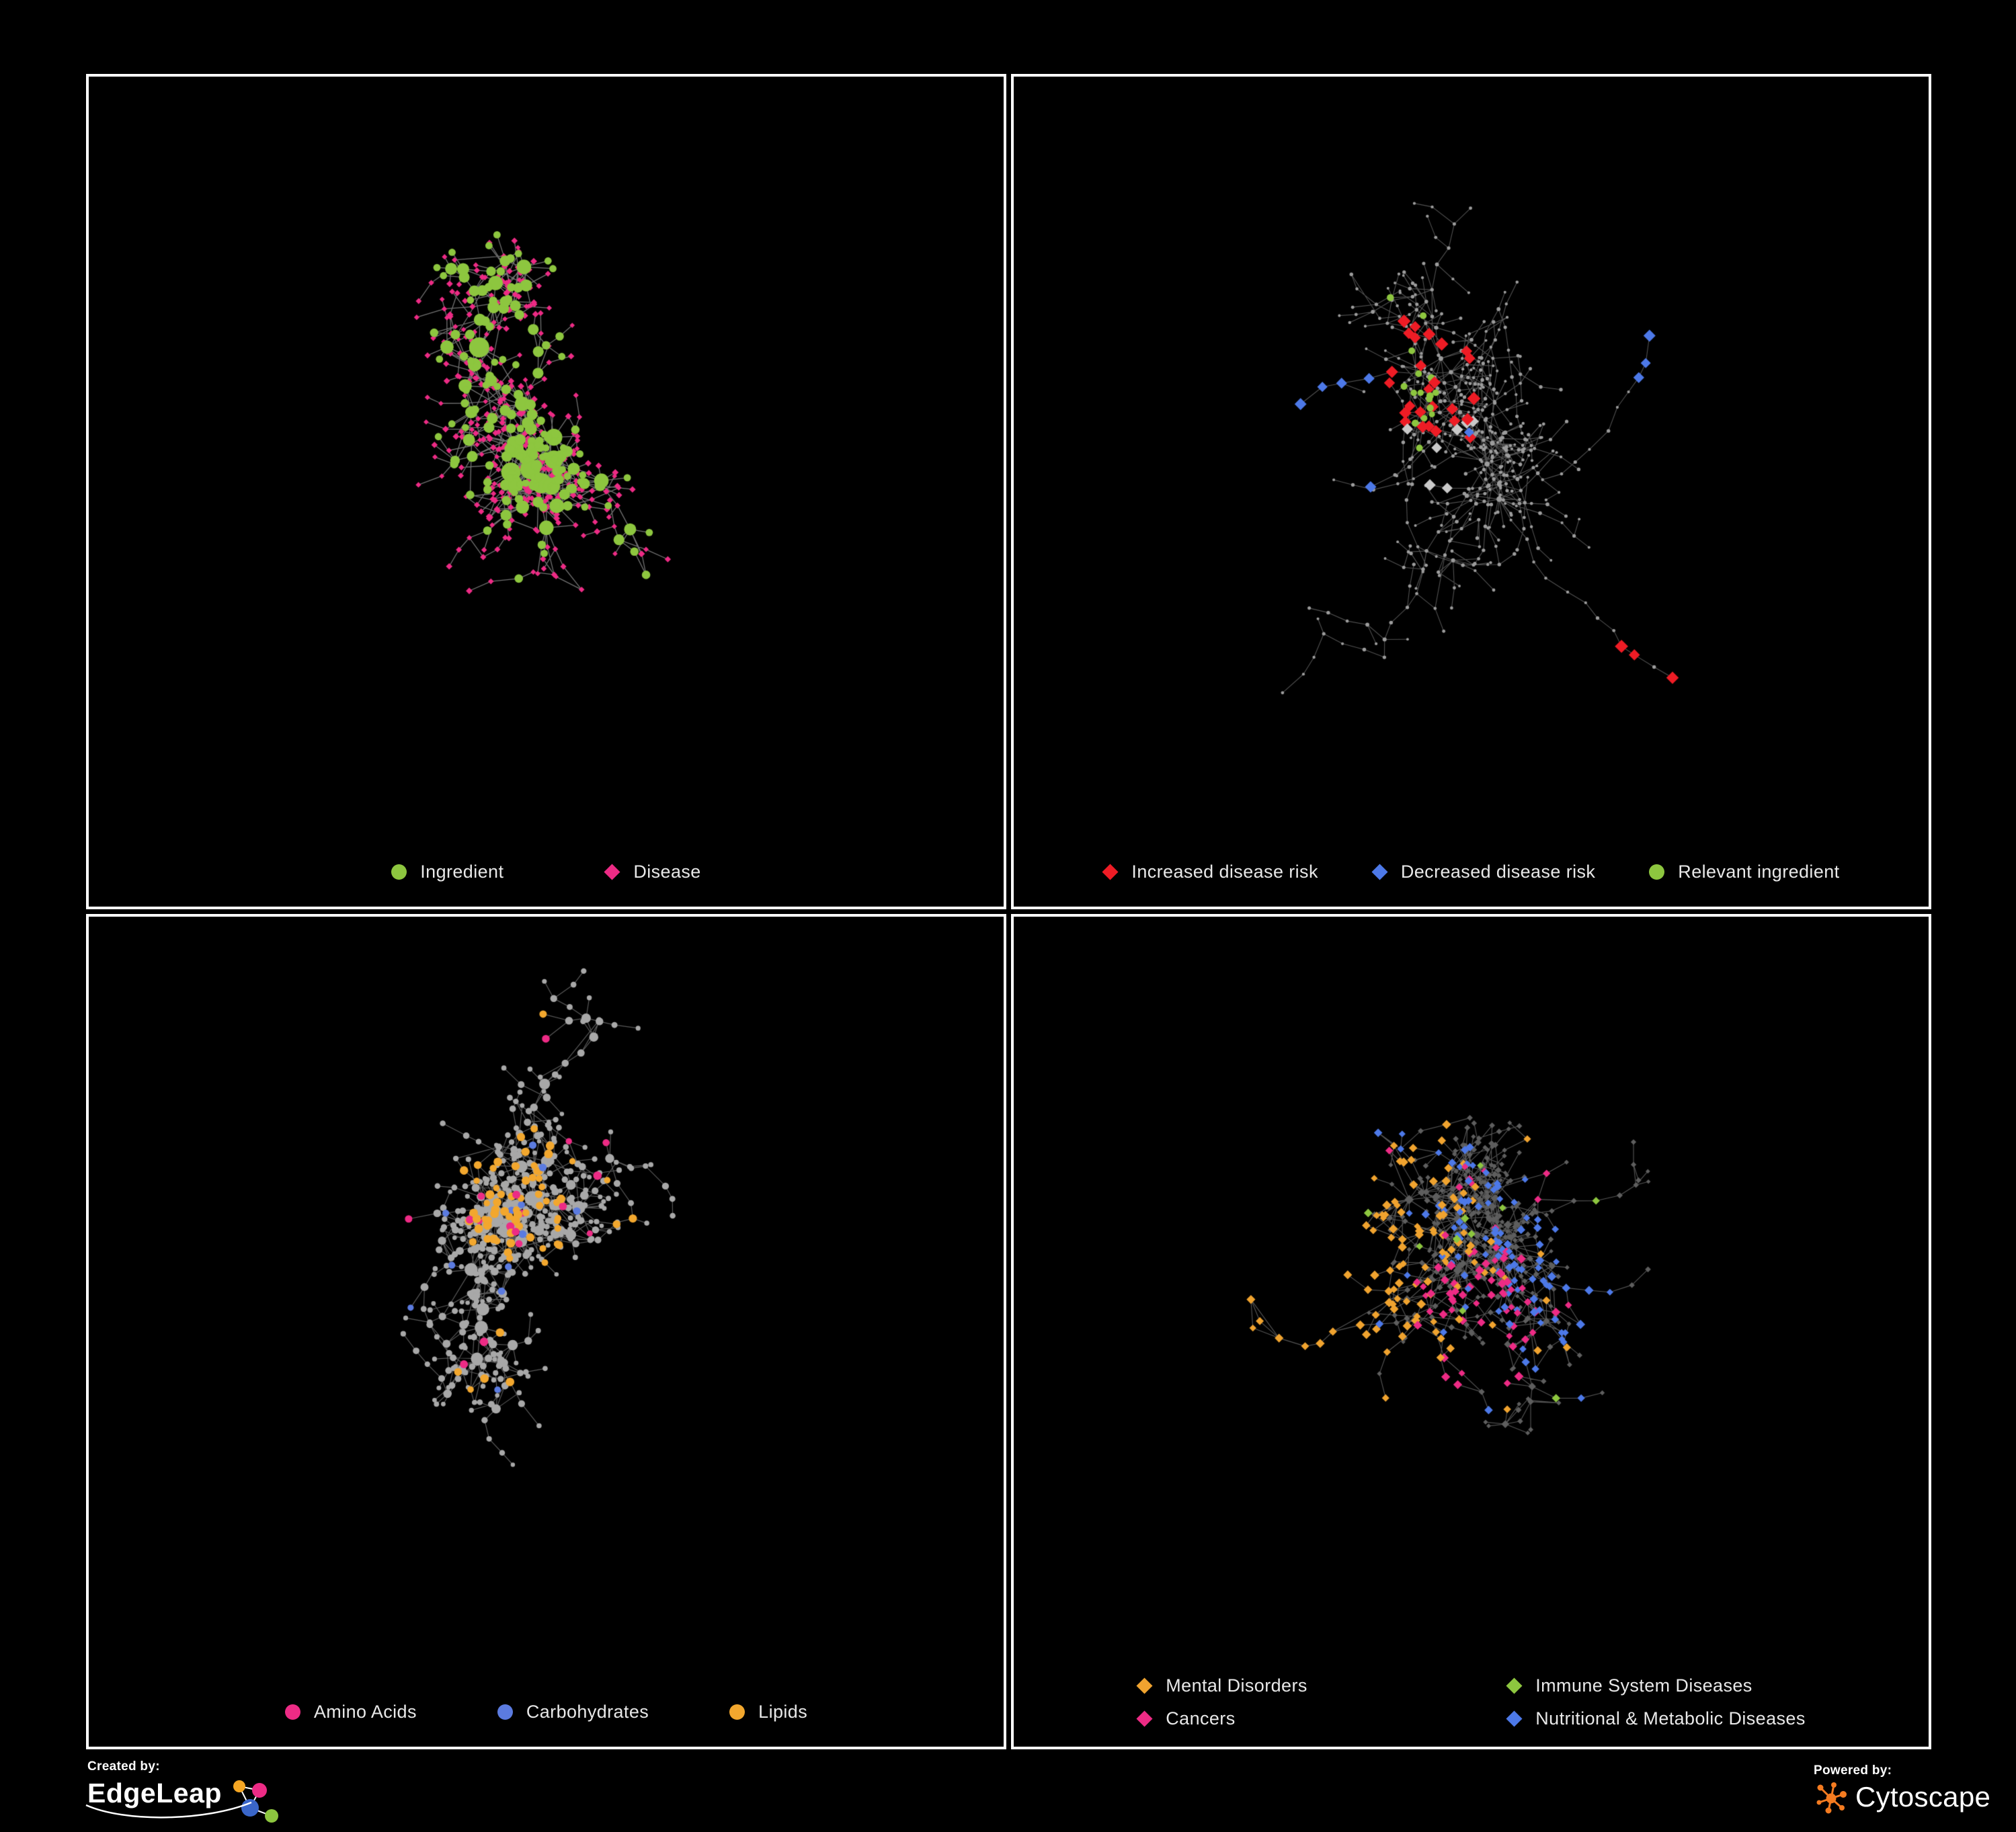 This screenshot has width=2016, height=1832. I want to click on amino-acids-marker-icon, so click(292, 1712).